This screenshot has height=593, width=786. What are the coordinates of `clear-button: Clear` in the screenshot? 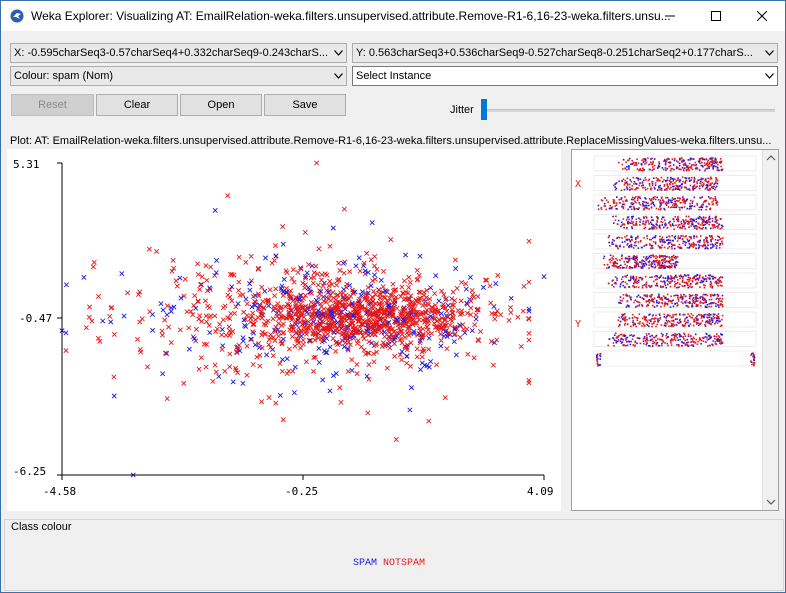 It's located at (137, 105).